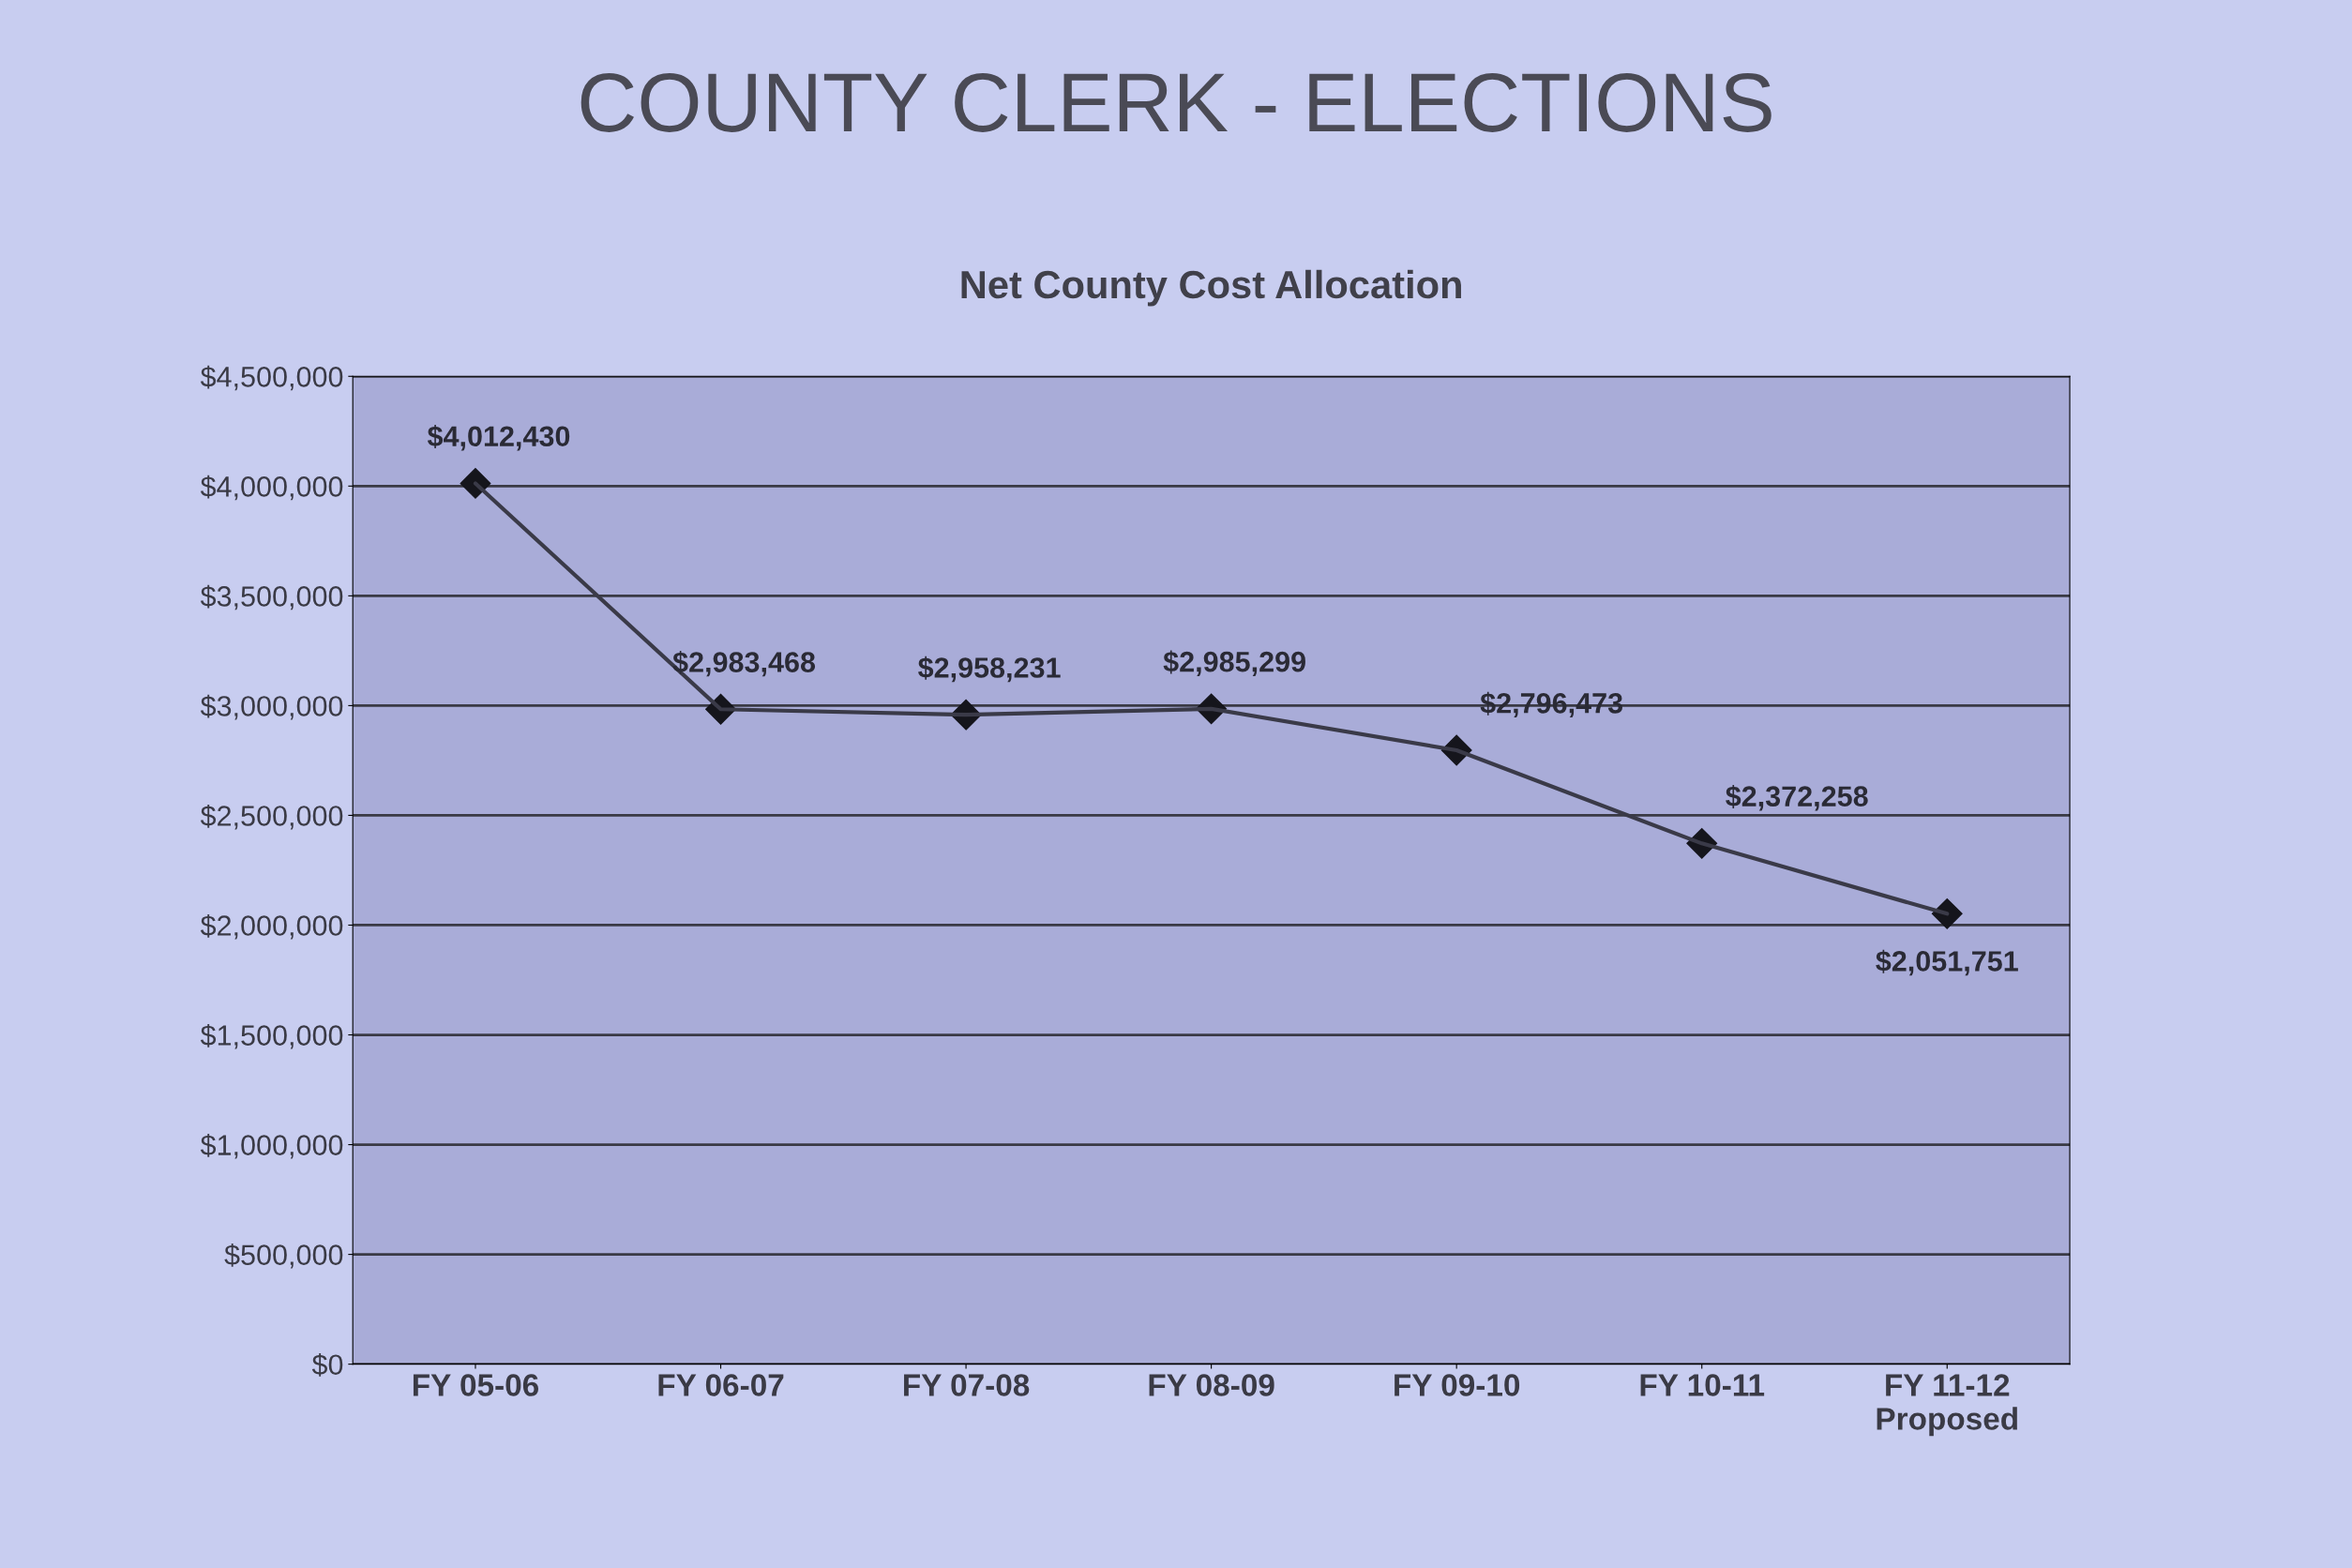 This screenshot has width=2352, height=1568. Describe the element at coordinates (990, 669) in the screenshot. I see `data-label: $2,958,231` at that location.